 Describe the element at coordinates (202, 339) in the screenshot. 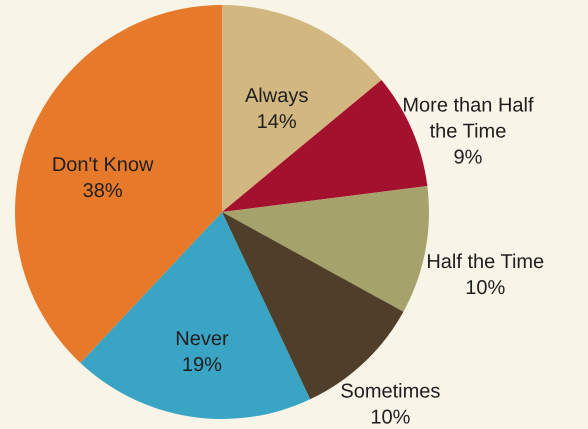

I see `slice-label: Never` at that location.